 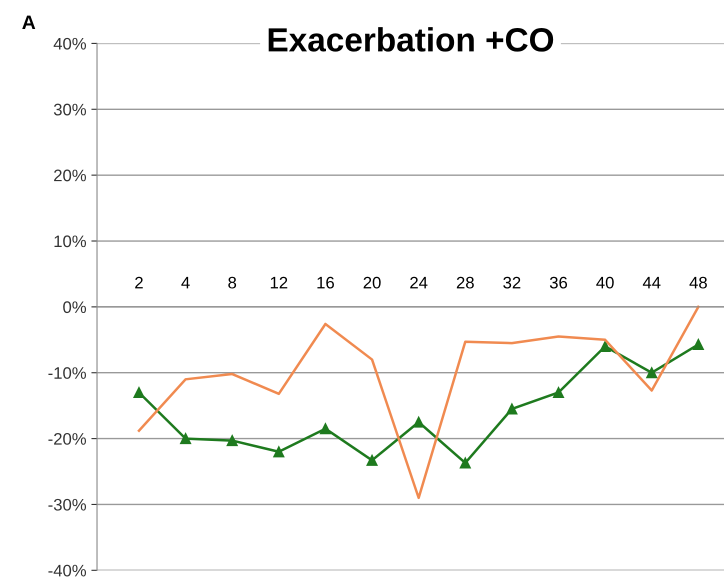 I want to click on y-tick-label: 10%, so click(x=70, y=241).